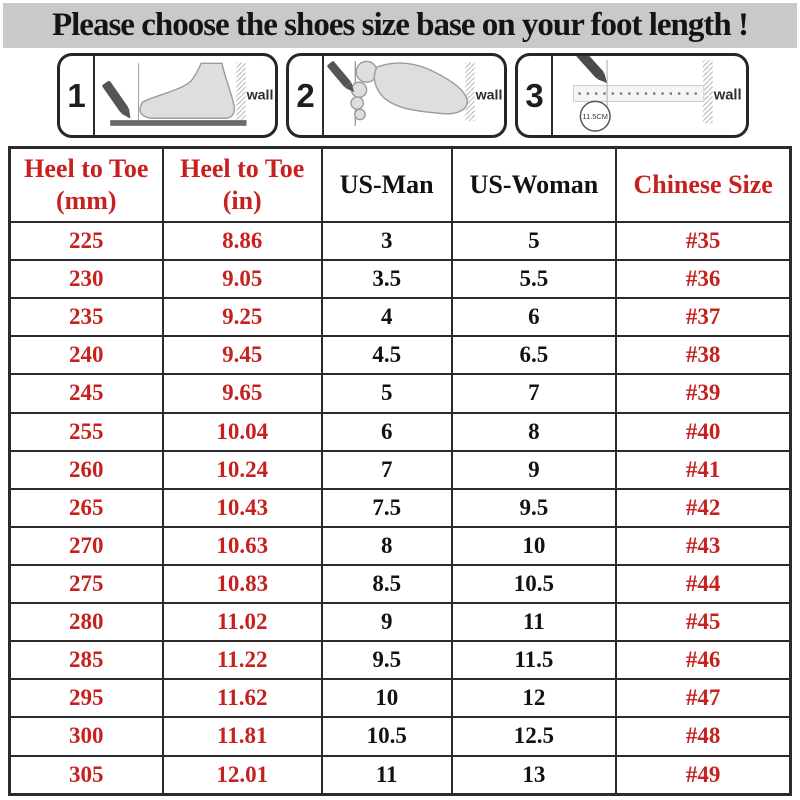 The width and height of the screenshot is (800, 800). What do you see at coordinates (187, 90) in the screenshot?
I see `foot-side-silhouette` at bounding box center [187, 90].